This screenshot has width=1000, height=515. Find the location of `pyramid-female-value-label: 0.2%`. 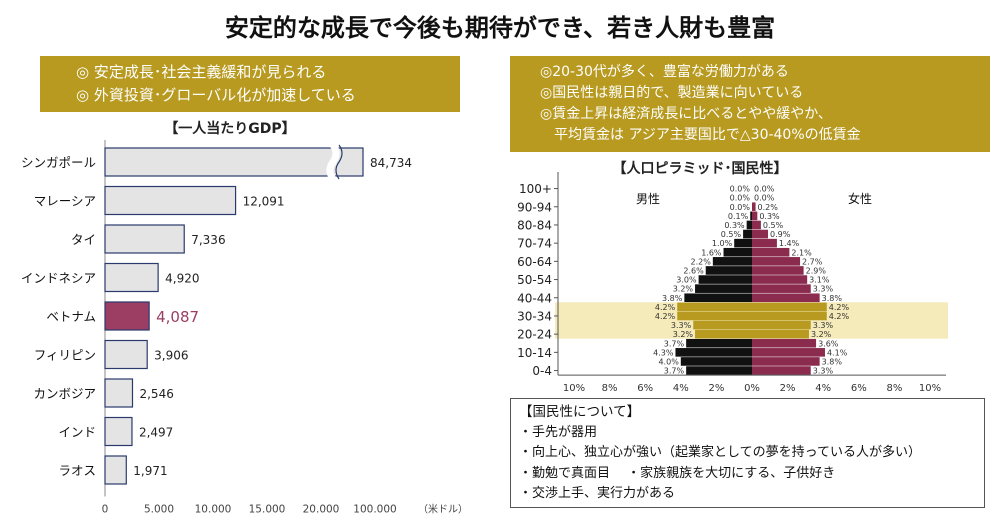

pyramid-female-value-label: 0.2% is located at coordinates (768, 207).